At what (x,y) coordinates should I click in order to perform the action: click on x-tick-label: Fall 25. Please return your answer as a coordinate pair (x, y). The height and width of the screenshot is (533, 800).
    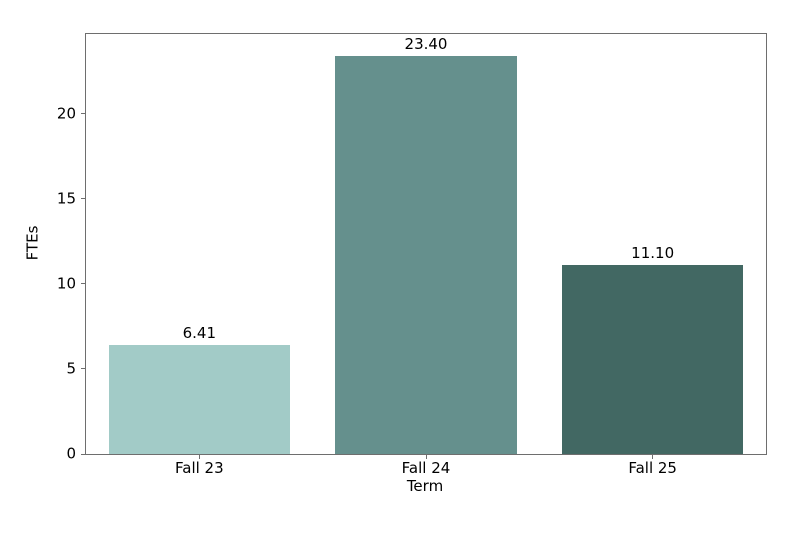
    Looking at the image, I should click on (652, 468).